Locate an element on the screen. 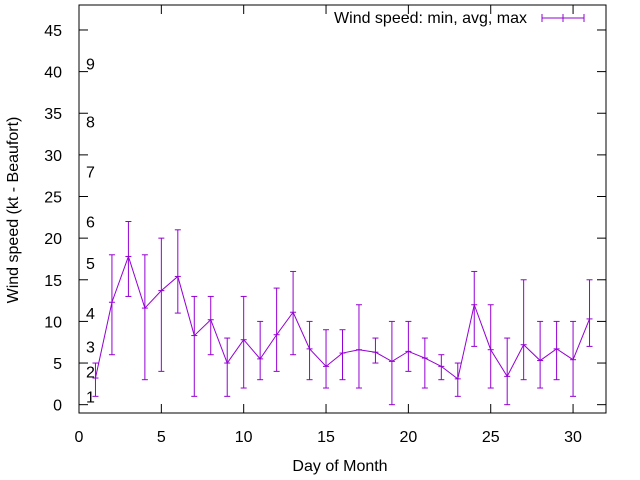  y-axis-title: Wind speed (kt - Beaufort) is located at coordinates (13, 210).